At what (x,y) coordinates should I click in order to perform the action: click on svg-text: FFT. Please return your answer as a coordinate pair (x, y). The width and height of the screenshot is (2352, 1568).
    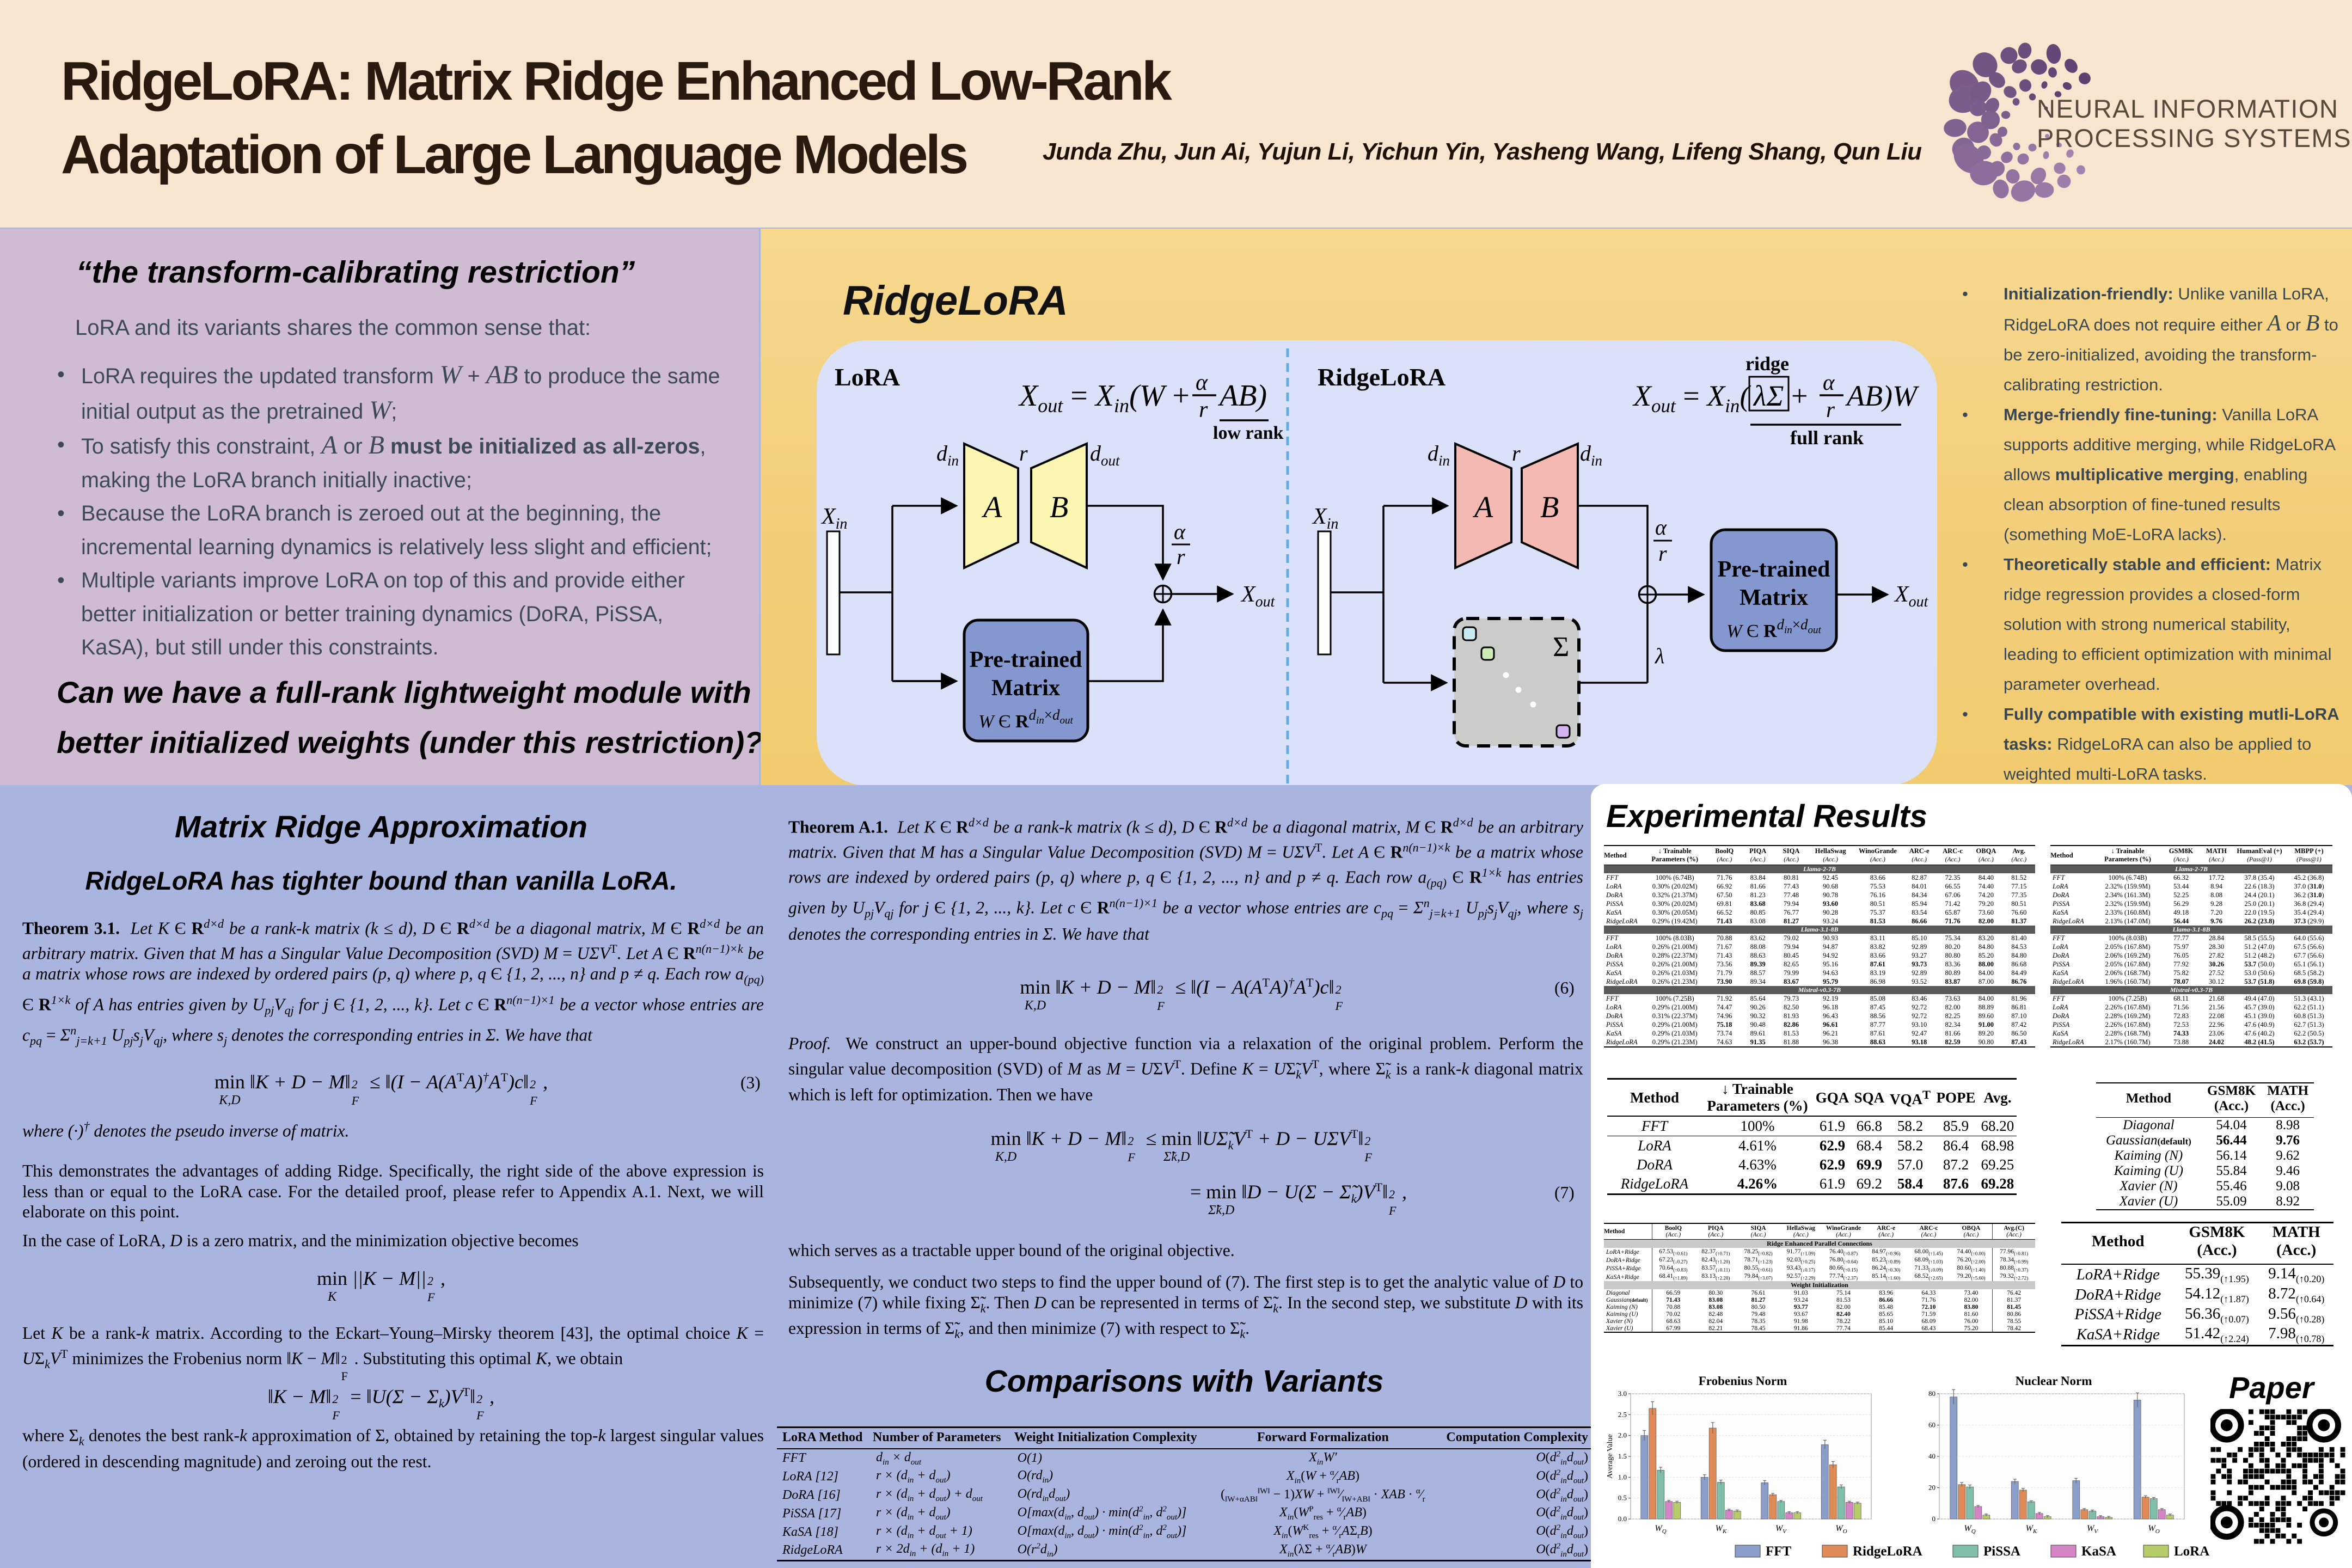
    Looking at the image, I should click on (1779, 1551).